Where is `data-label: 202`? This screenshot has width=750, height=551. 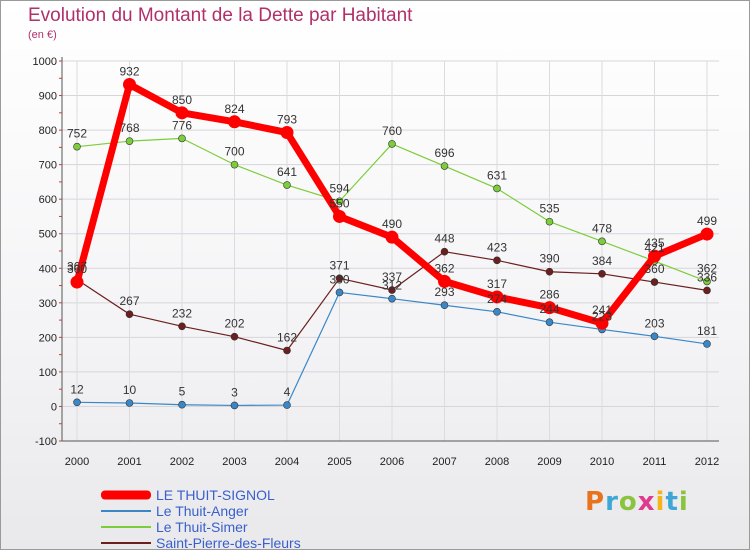 data-label: 202 is located at coordinates (234, 324).